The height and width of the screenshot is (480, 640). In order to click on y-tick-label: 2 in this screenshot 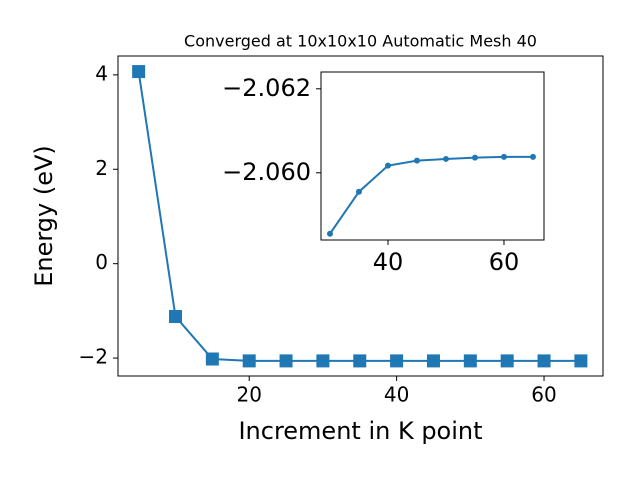, I will do `click(101, 168)`.